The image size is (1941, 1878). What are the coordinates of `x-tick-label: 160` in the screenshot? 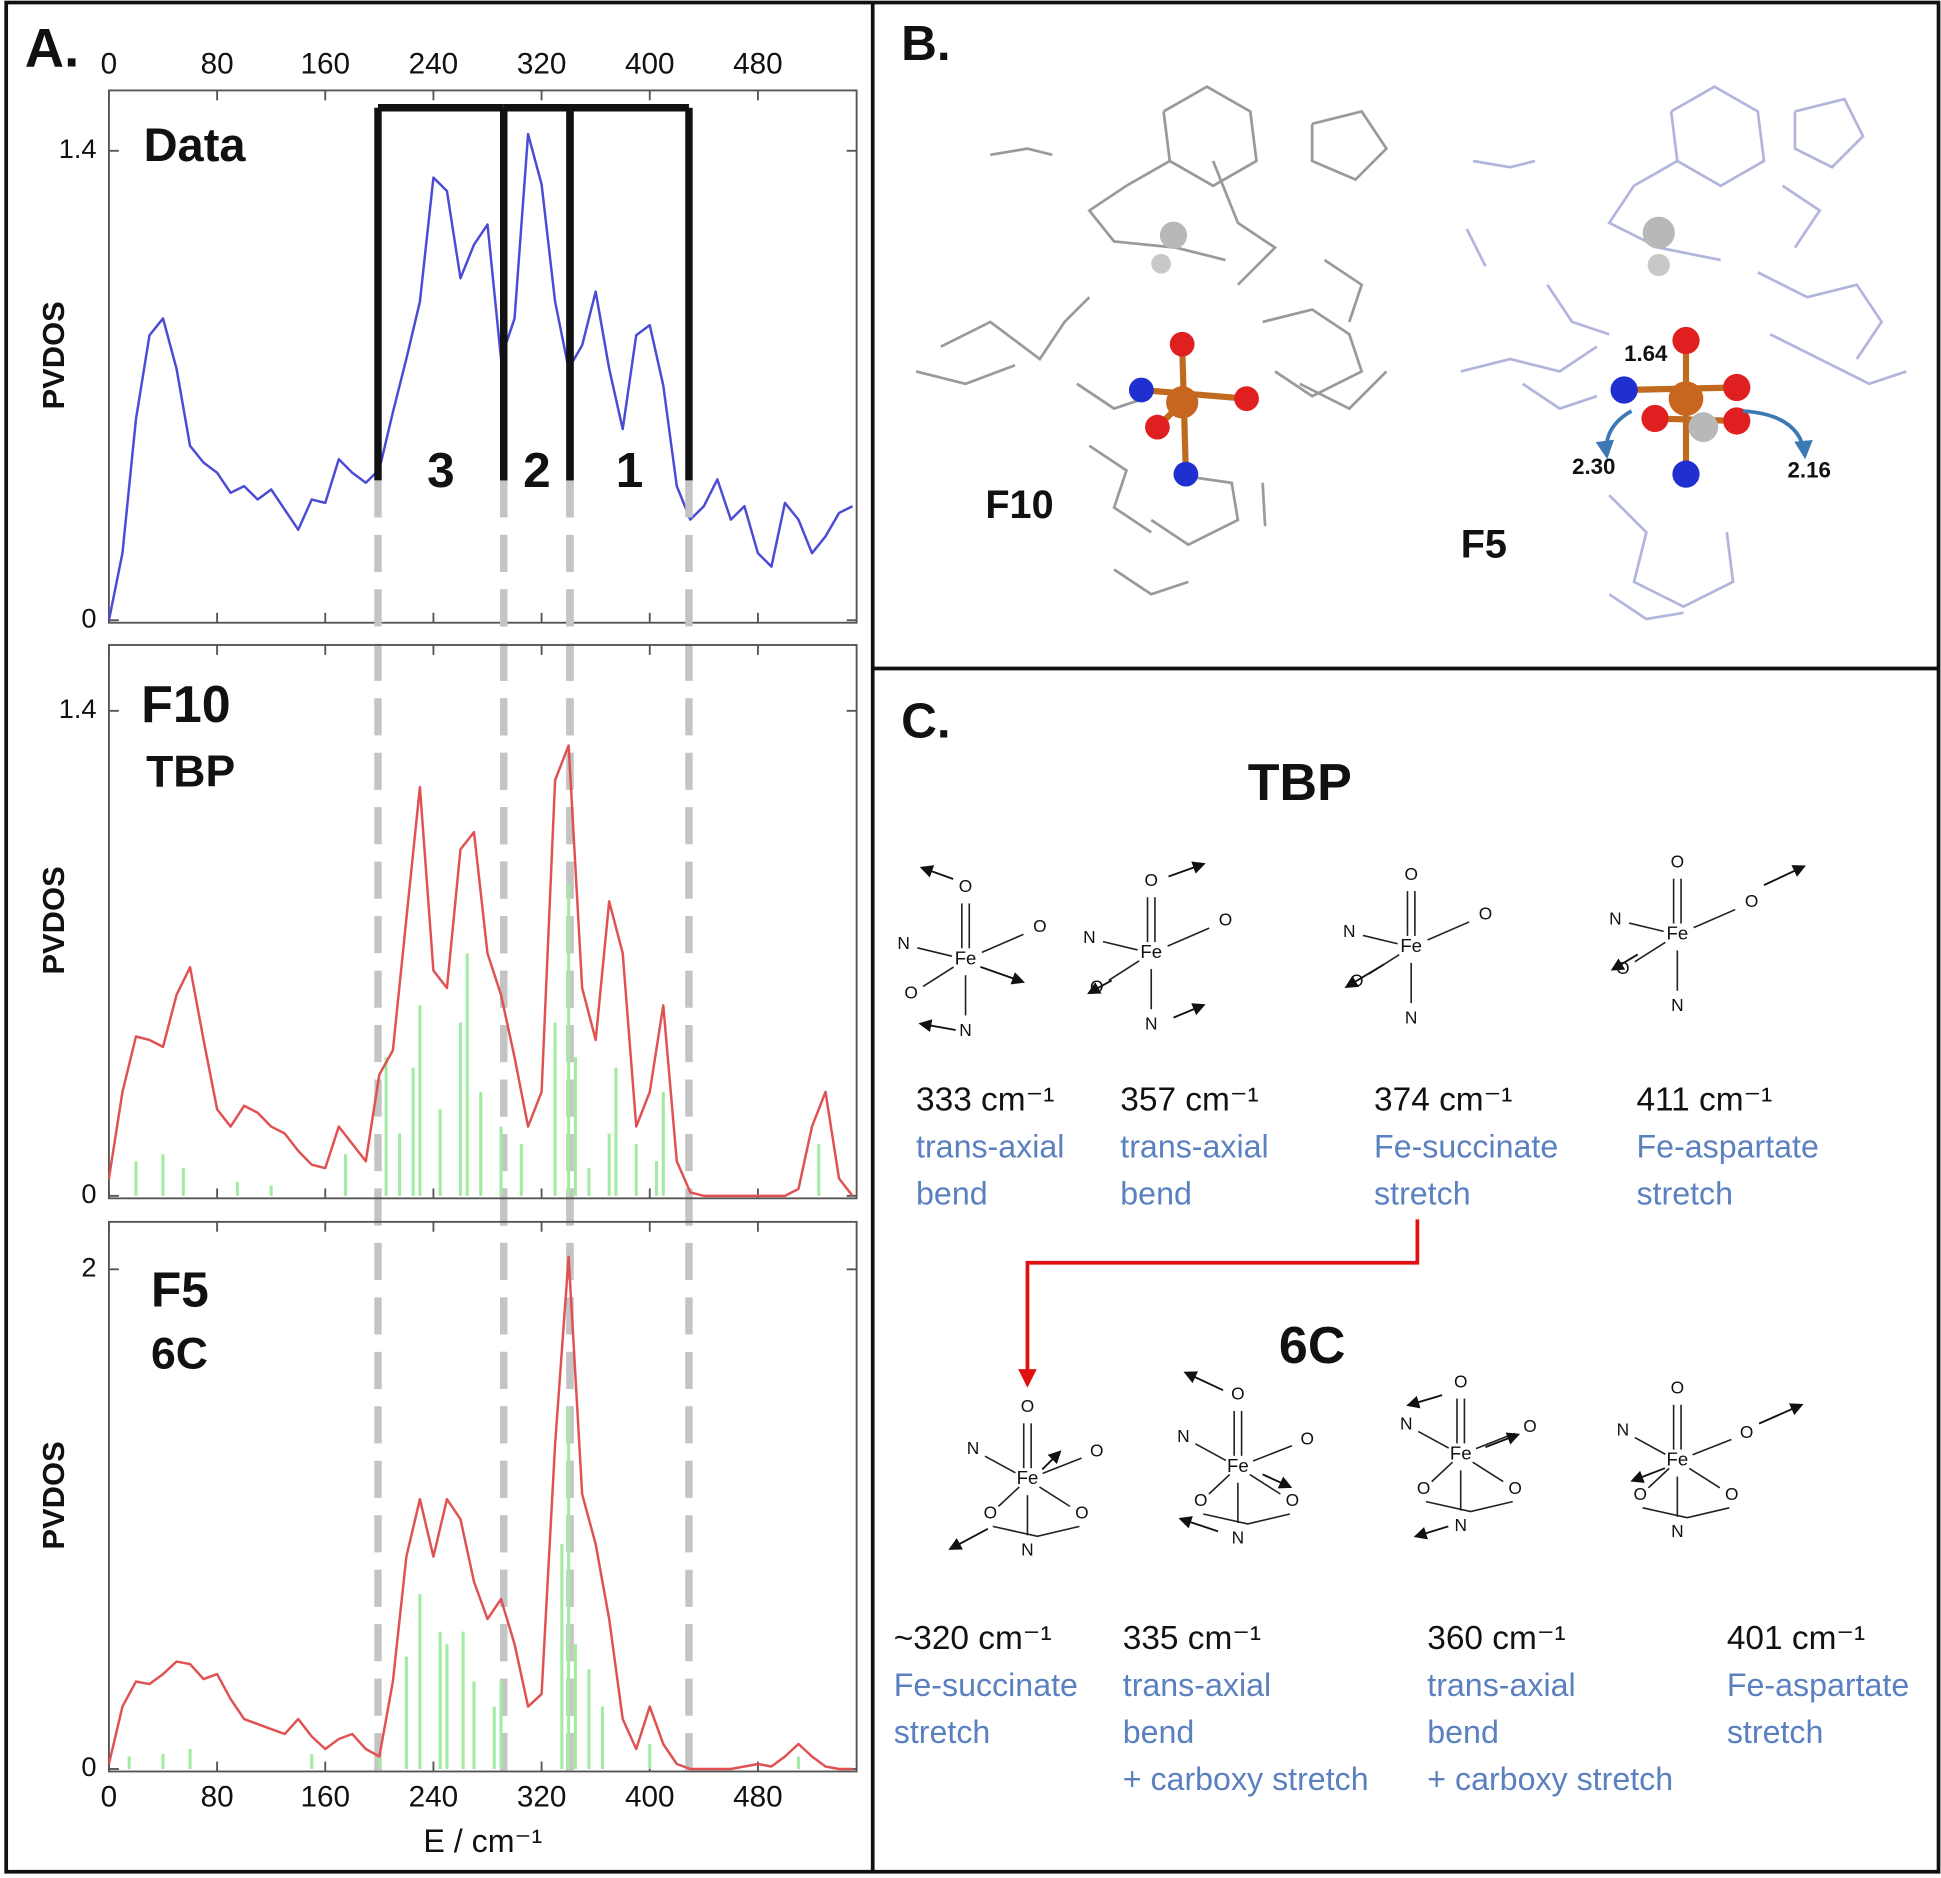 It's located at (325, 64).